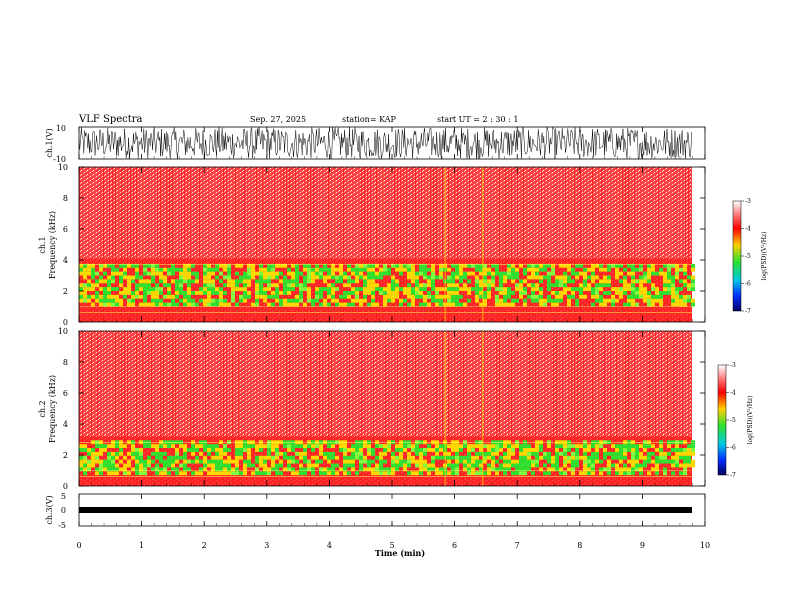 This screenshot has height=612, width=792. Describe the element at coordinates (65, 291) in the screenshot. I see `freq-tick-label: 2` at that location.